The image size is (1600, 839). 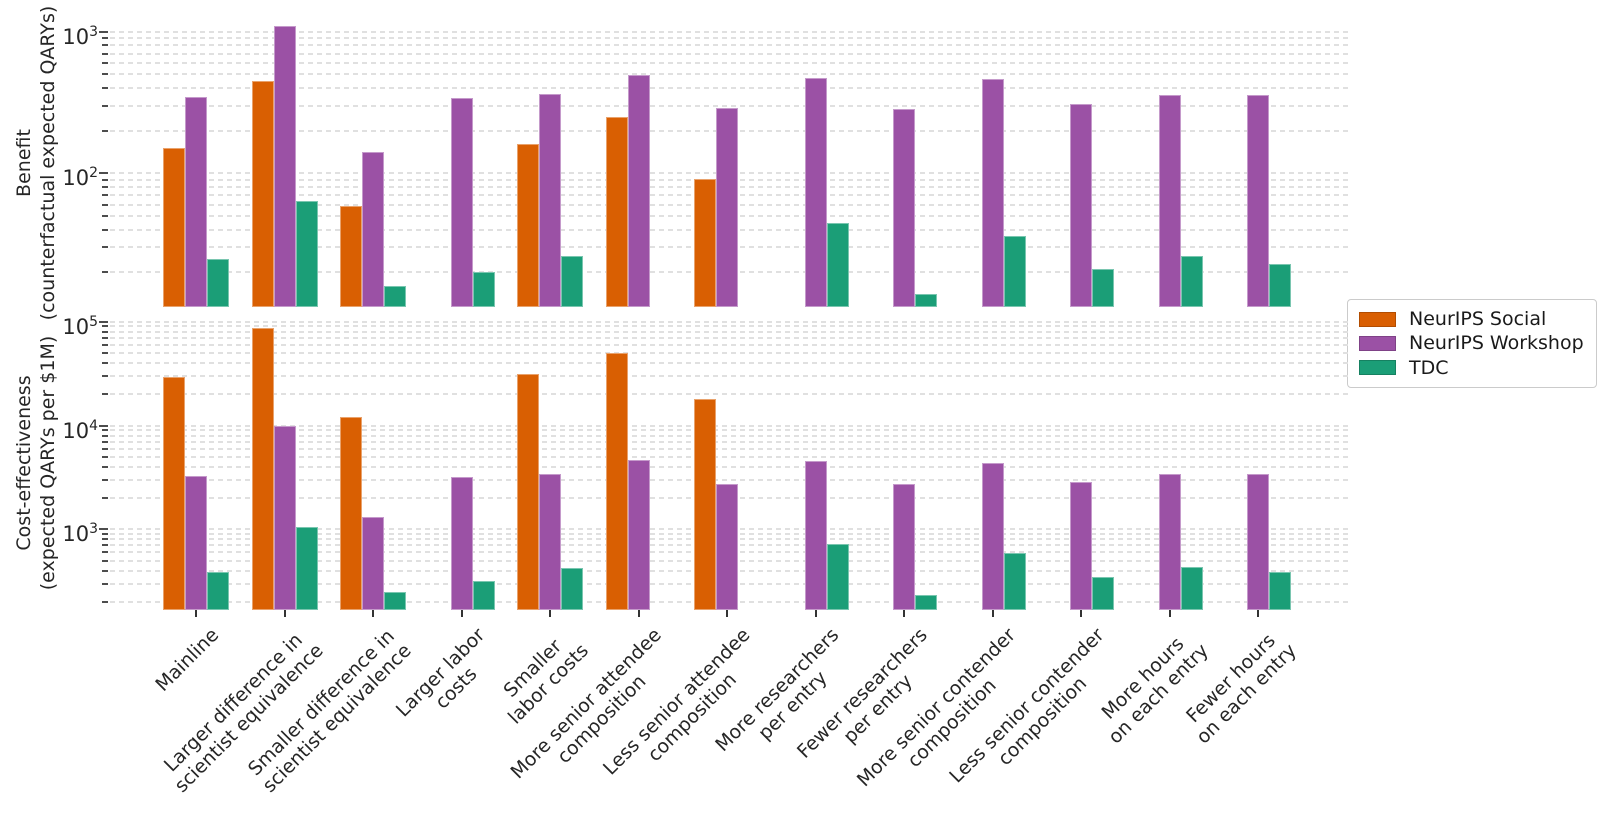 I want to click on legend-item-label: NeurIPS Social, so click(x=1478, y=319).